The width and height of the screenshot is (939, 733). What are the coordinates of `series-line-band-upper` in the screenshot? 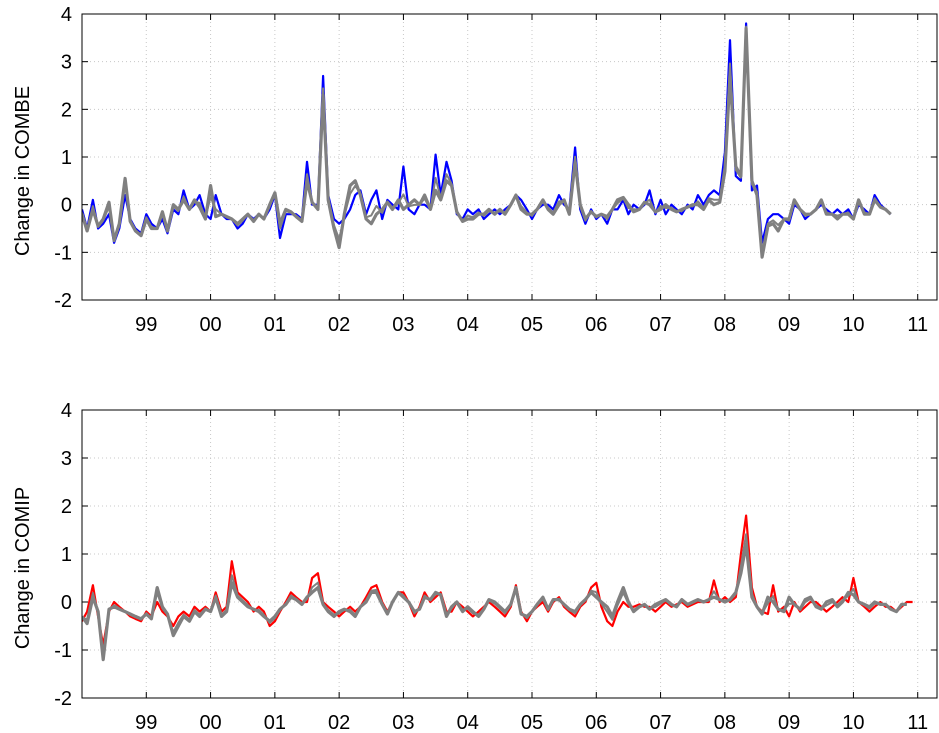 It's located at (495, 594).